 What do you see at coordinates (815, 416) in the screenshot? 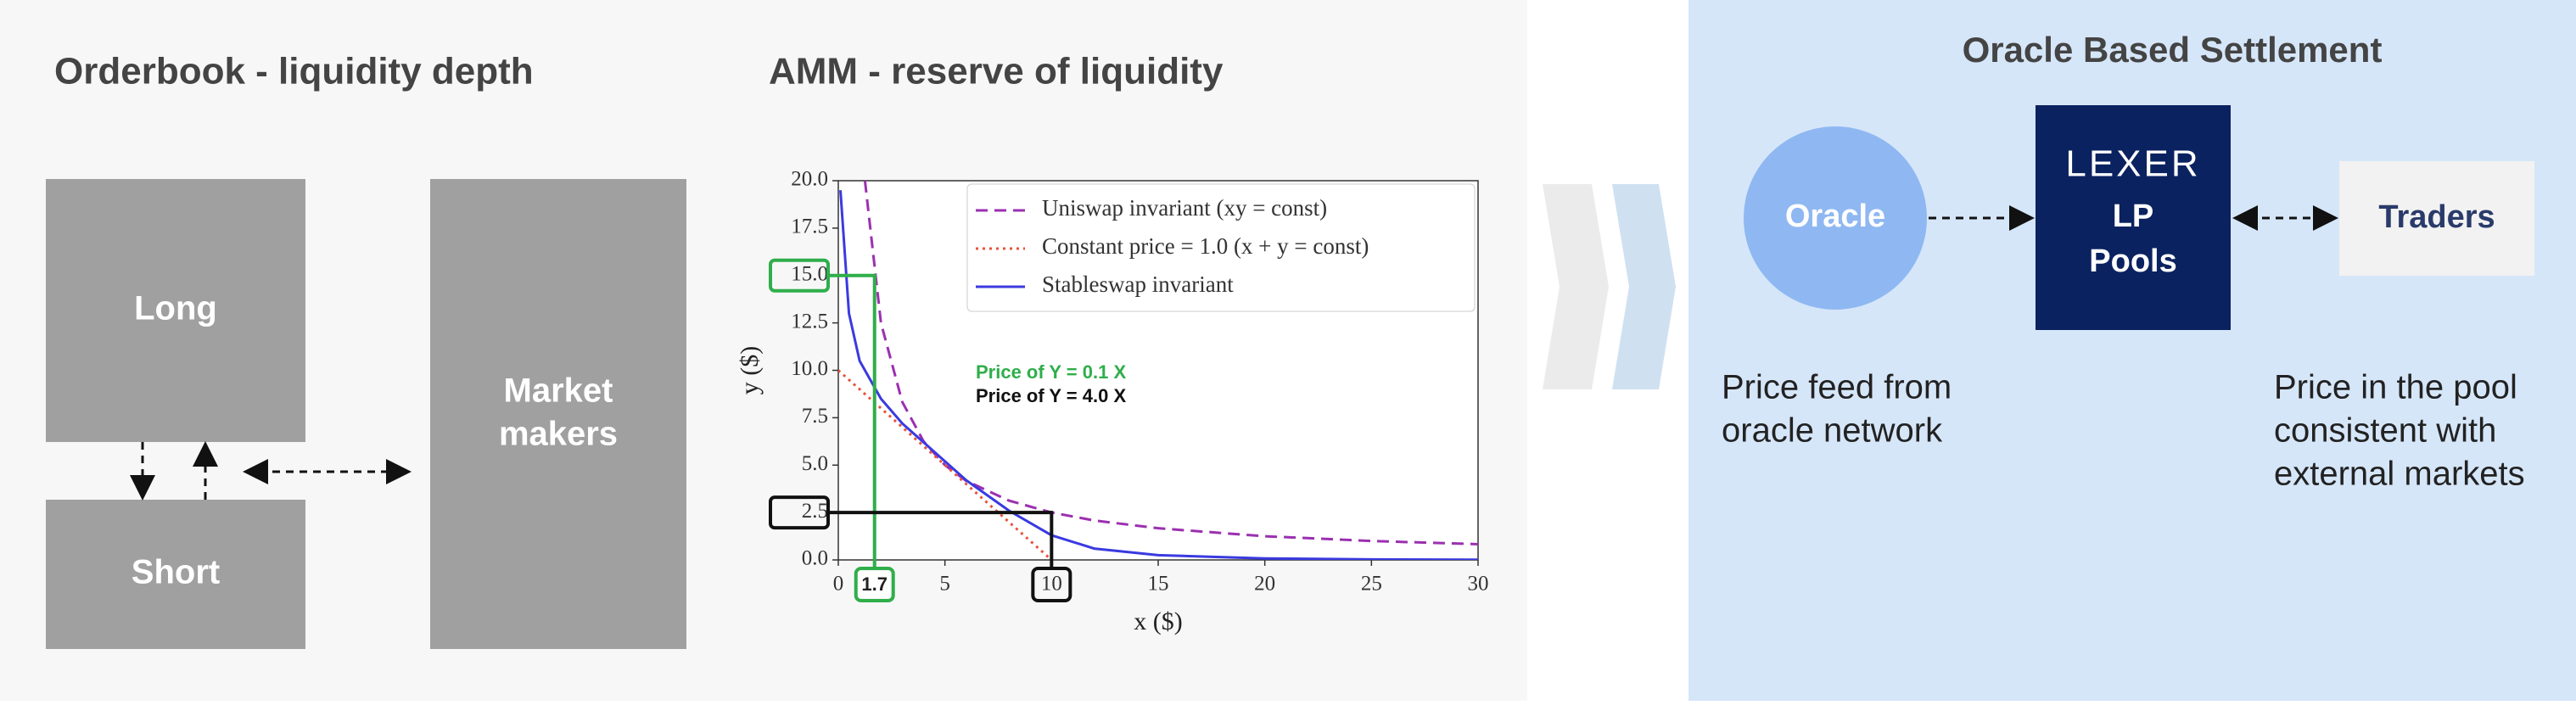
I see `y-tick-label: 7.5` at bounding box center [815, 416].